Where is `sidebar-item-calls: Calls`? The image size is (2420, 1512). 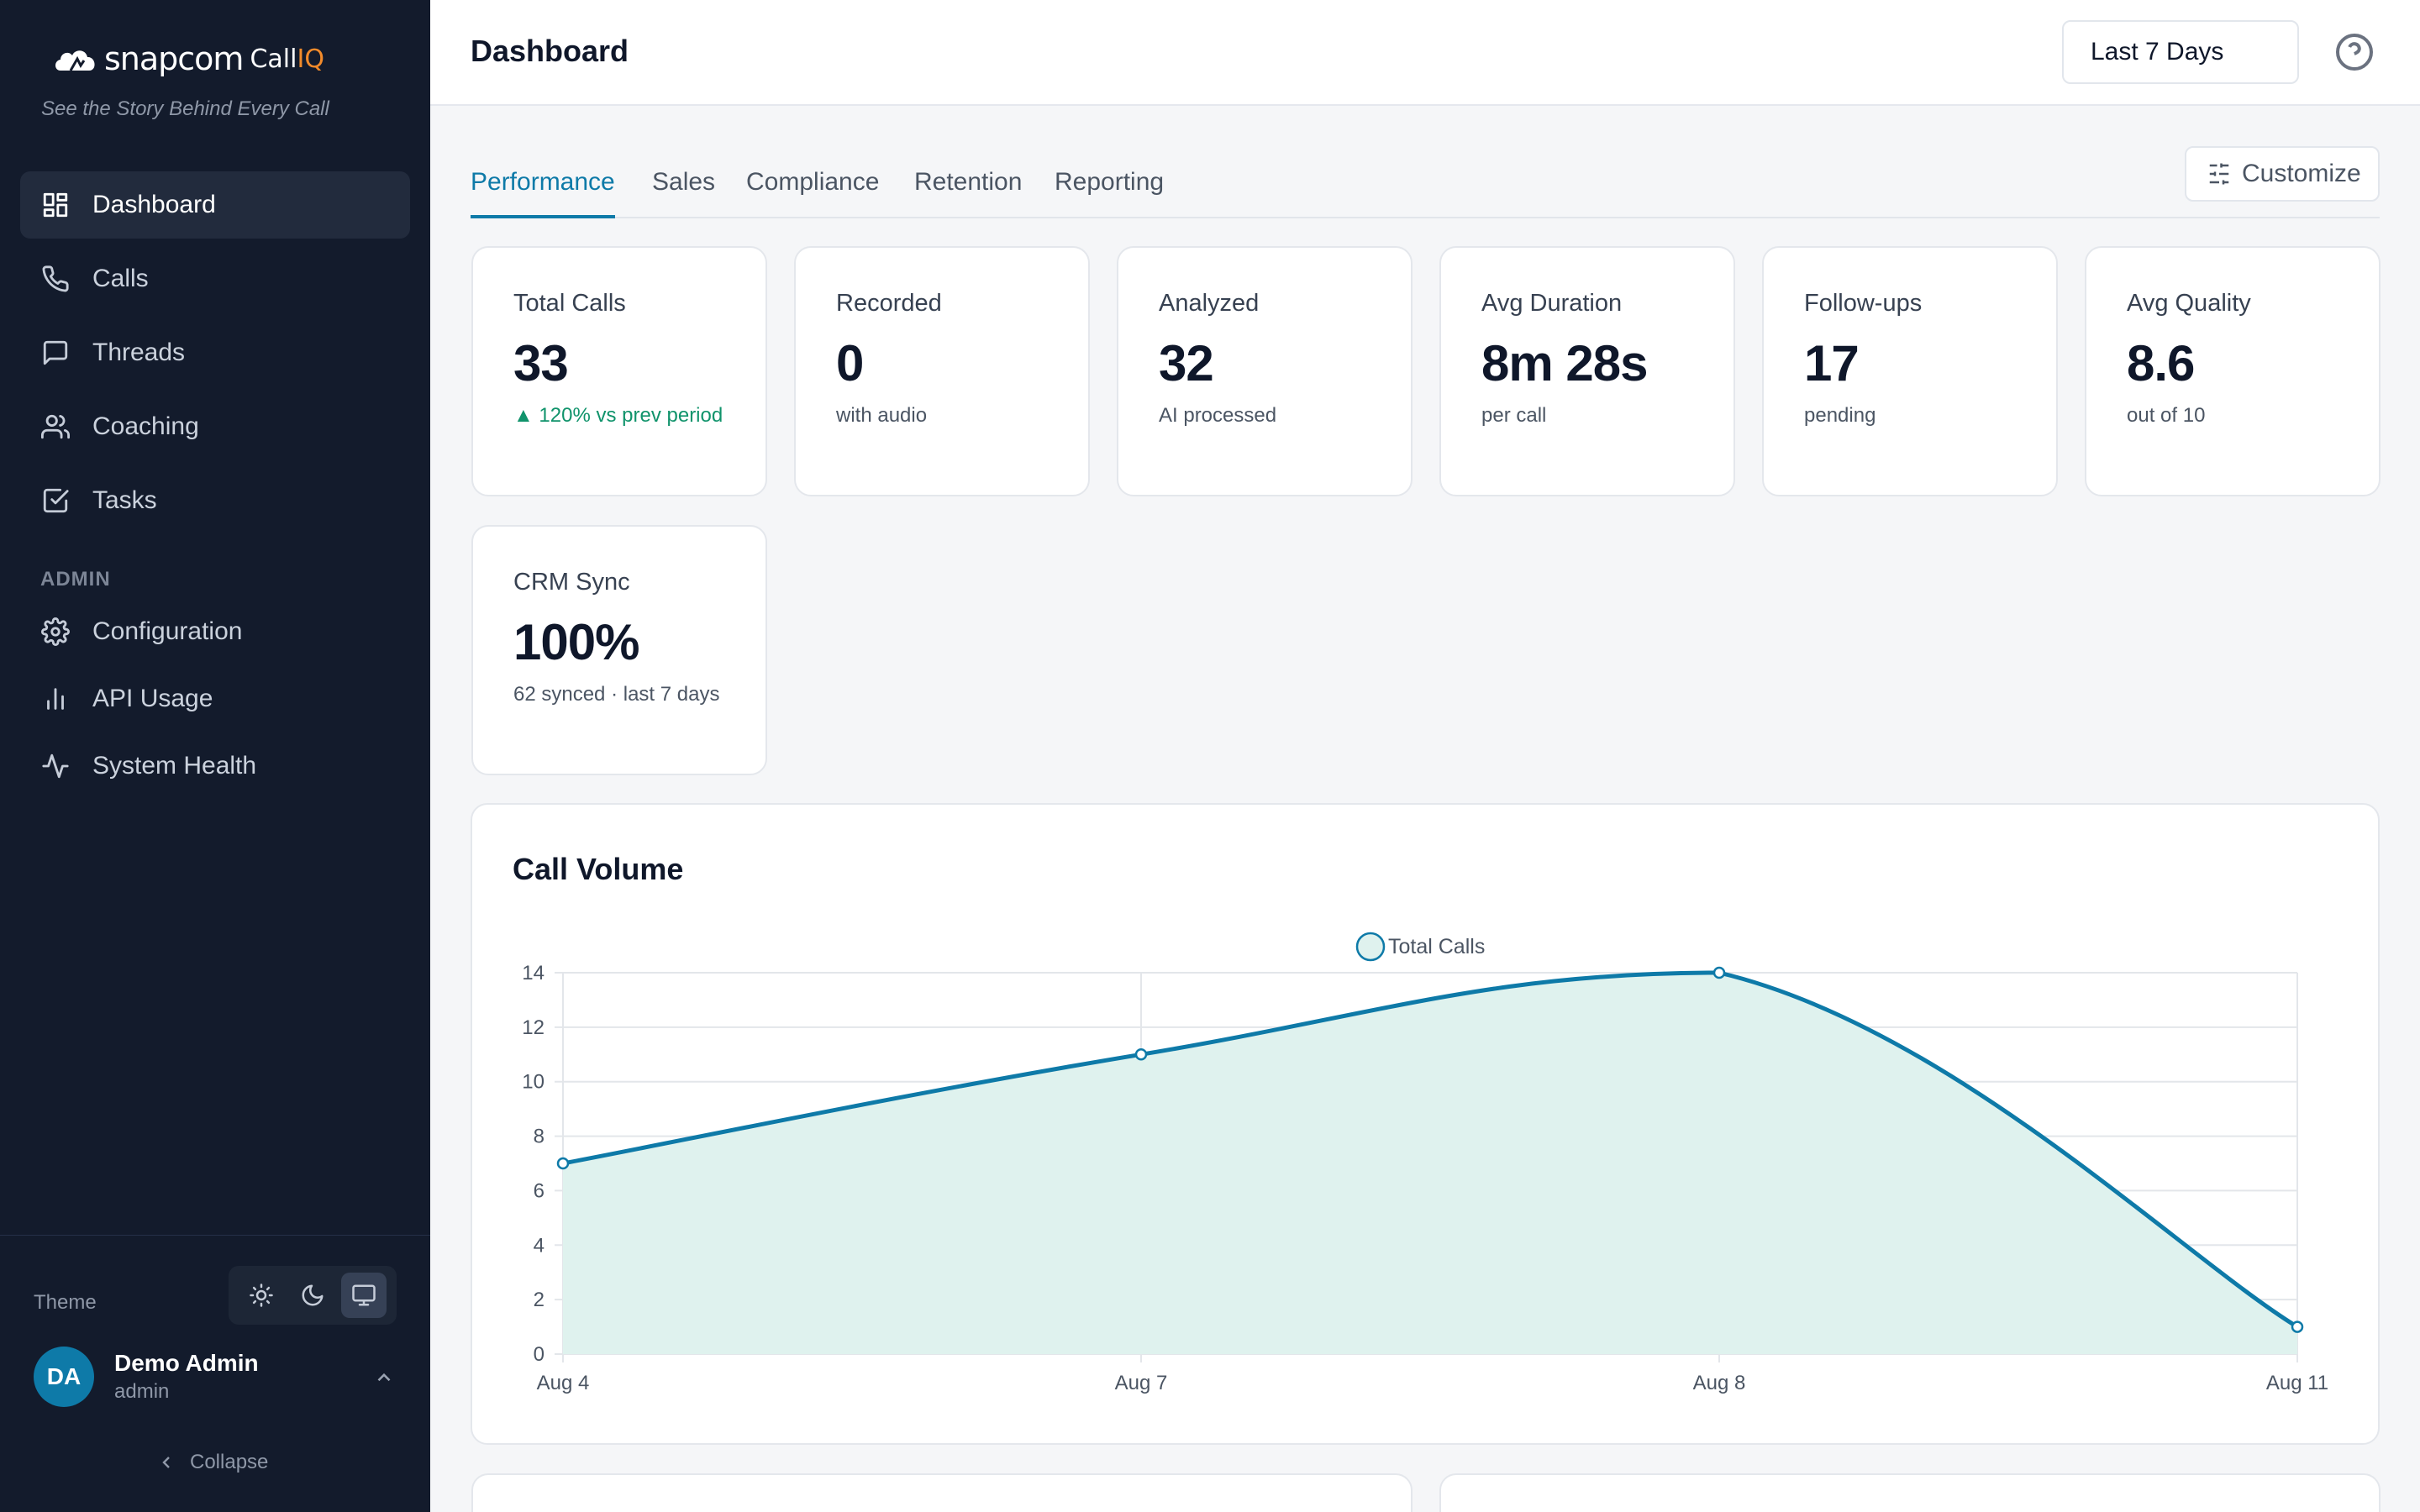 sidebar-item-calls: Calls is located at coordinates (215, 278).